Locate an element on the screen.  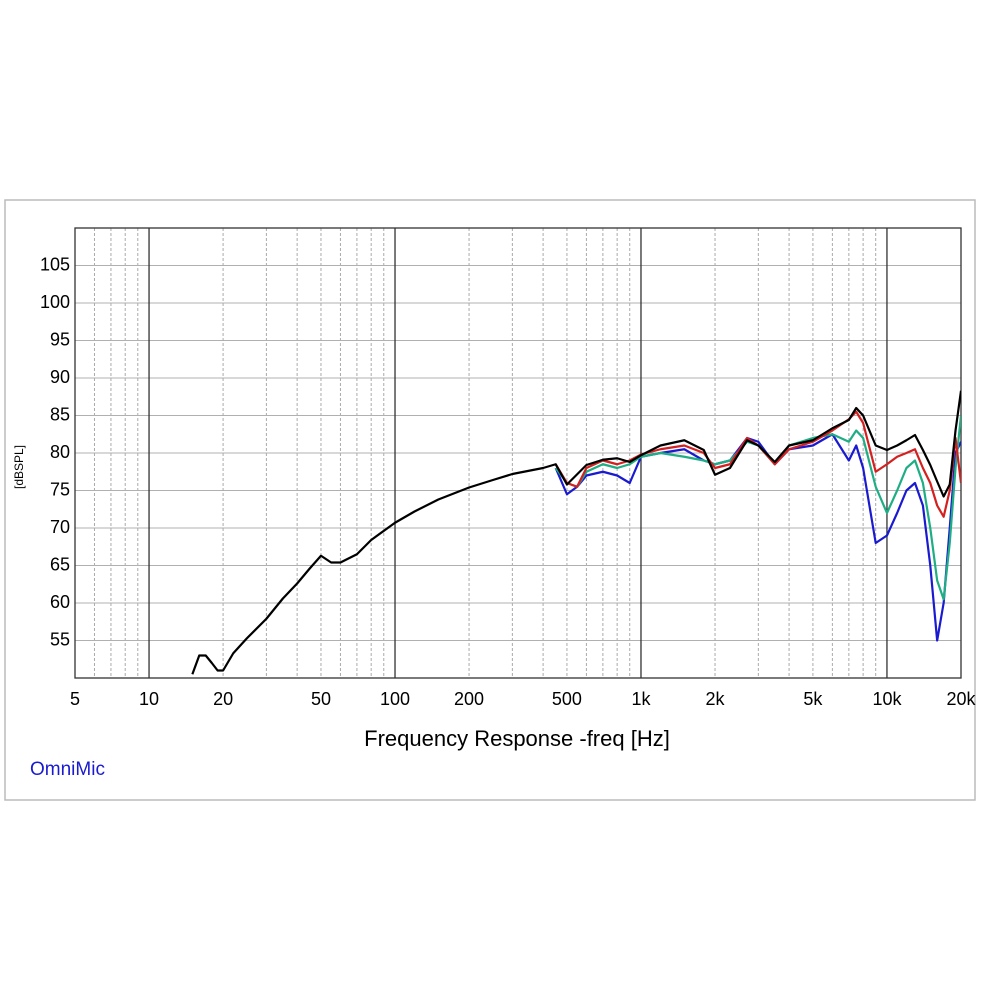
x-axis-label: Frequency Response -freq [Hz] is located at coordinates (517, 738).